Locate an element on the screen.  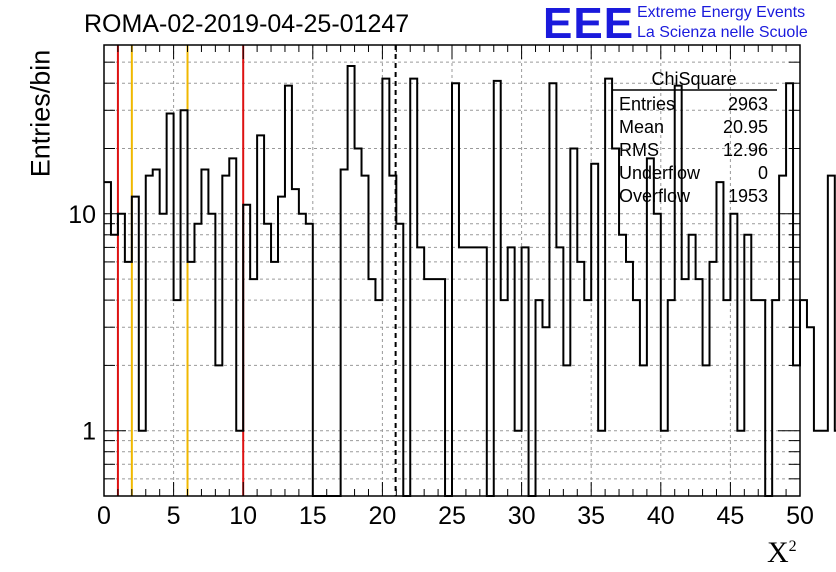
stats-row-label: Entries is located at coordinates (647, 104).